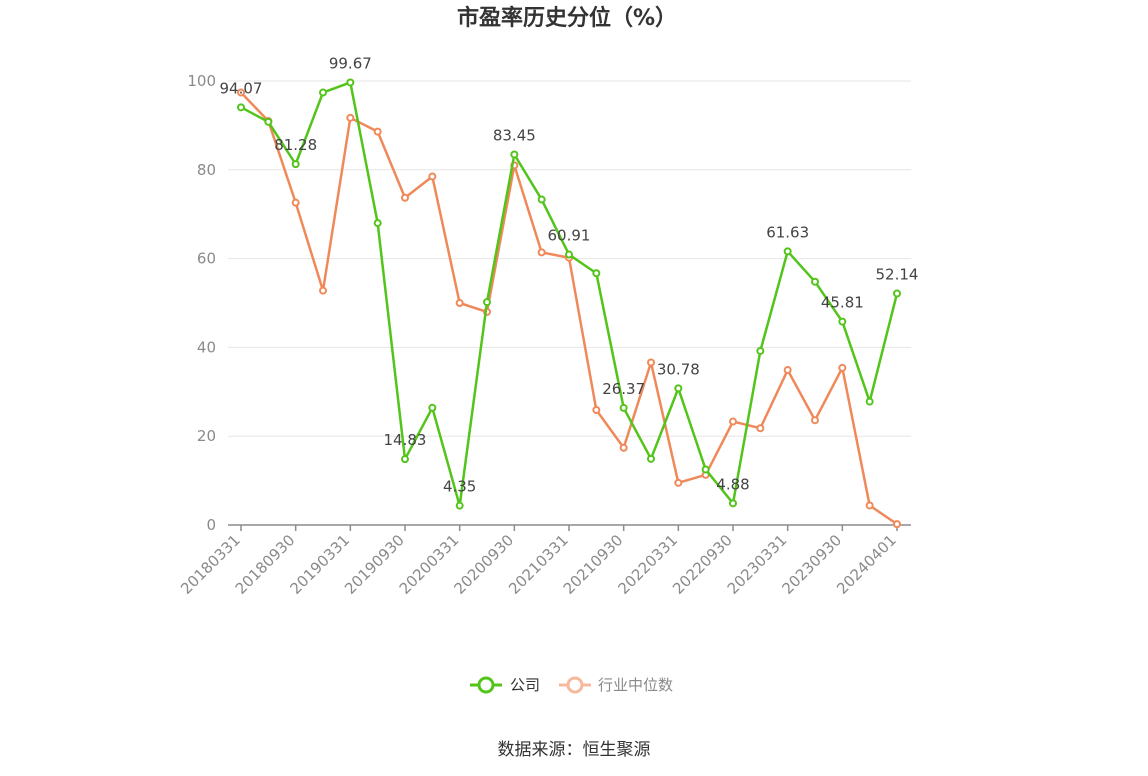  Describe the element at coordinates (569, 236) in the screenshot. I see `data-label: 60.91` at that location.